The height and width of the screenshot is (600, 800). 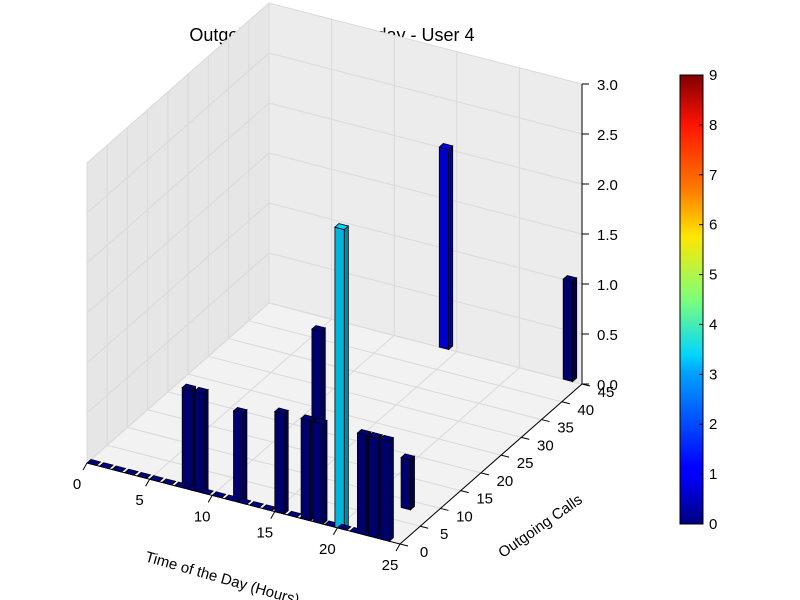 What do you see at coordinates (505, 481) in the screenshot?
I see `y-tick-label: 20` at bounding box center [505, 481].